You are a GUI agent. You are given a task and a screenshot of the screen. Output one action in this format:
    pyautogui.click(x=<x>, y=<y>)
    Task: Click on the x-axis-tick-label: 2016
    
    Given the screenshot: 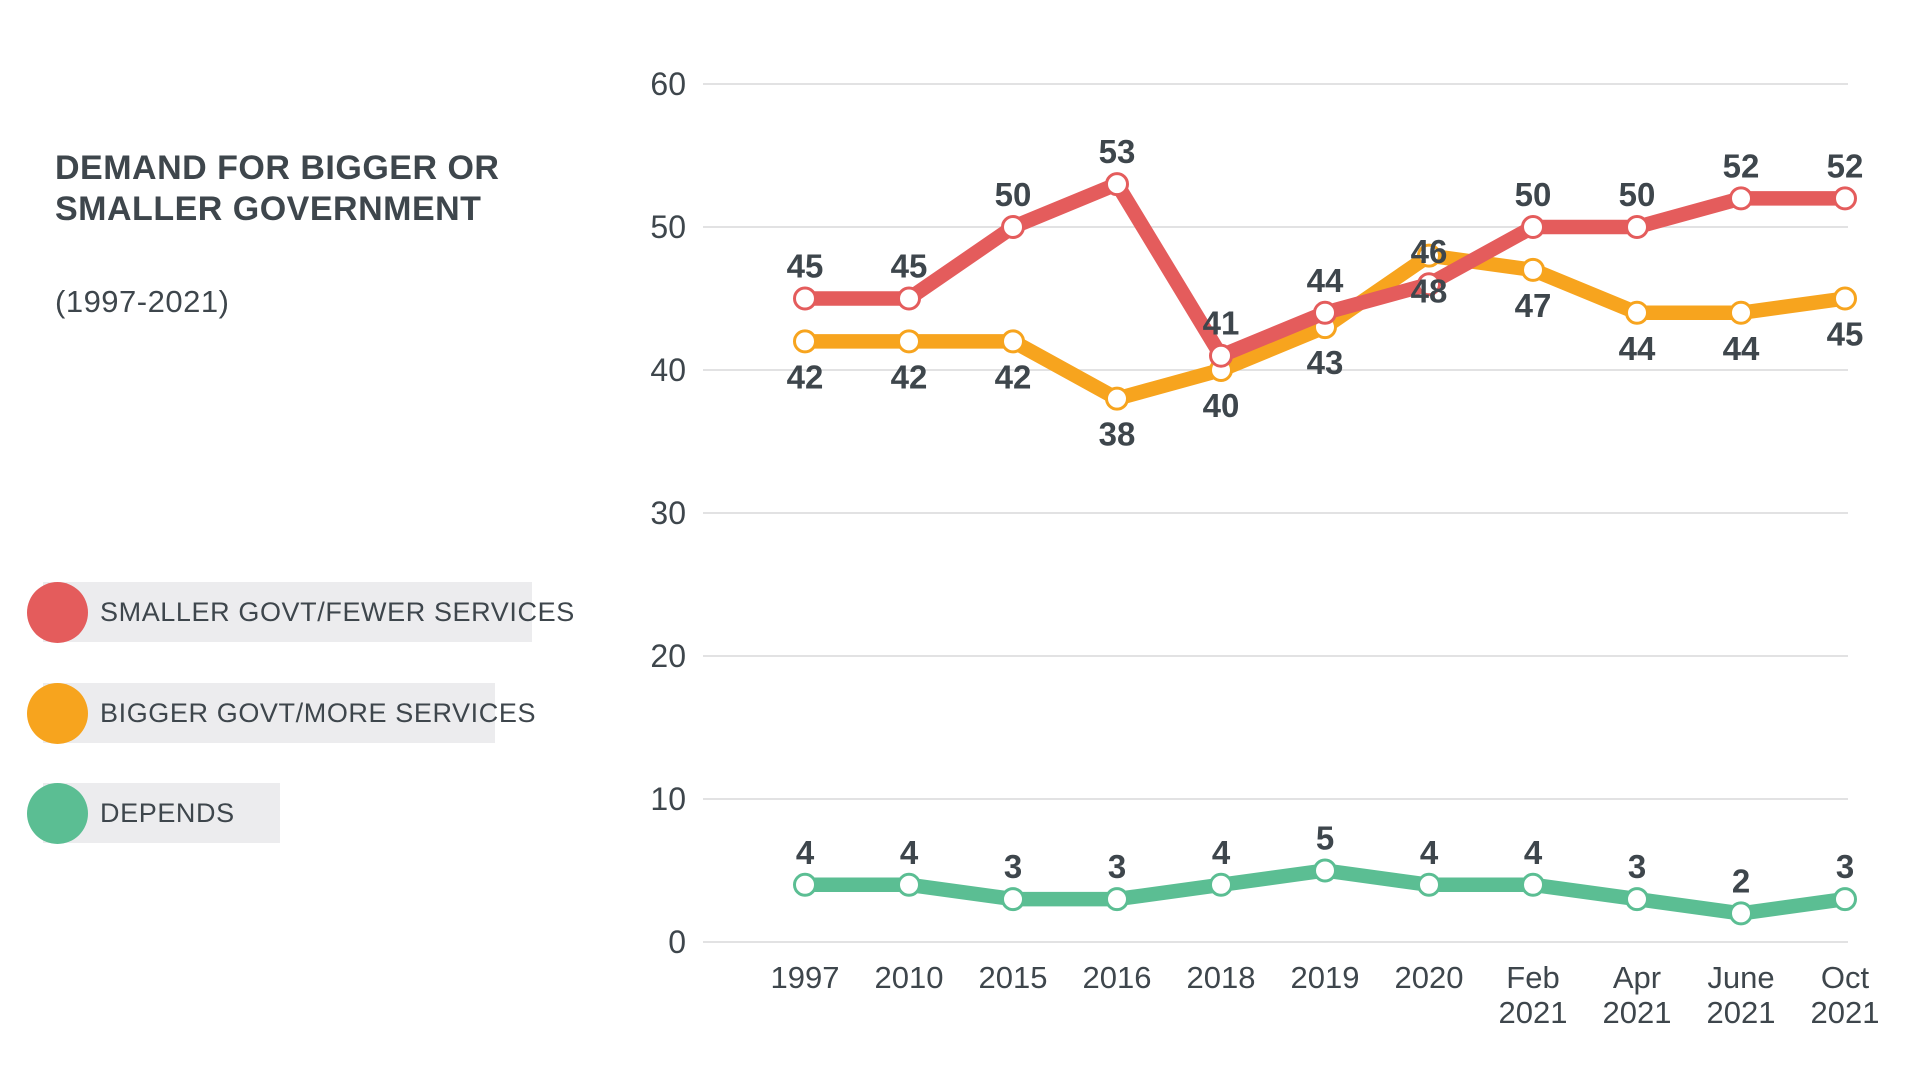 What is the action you would take?
    pyautogui.click(x=1117, y=977)
    